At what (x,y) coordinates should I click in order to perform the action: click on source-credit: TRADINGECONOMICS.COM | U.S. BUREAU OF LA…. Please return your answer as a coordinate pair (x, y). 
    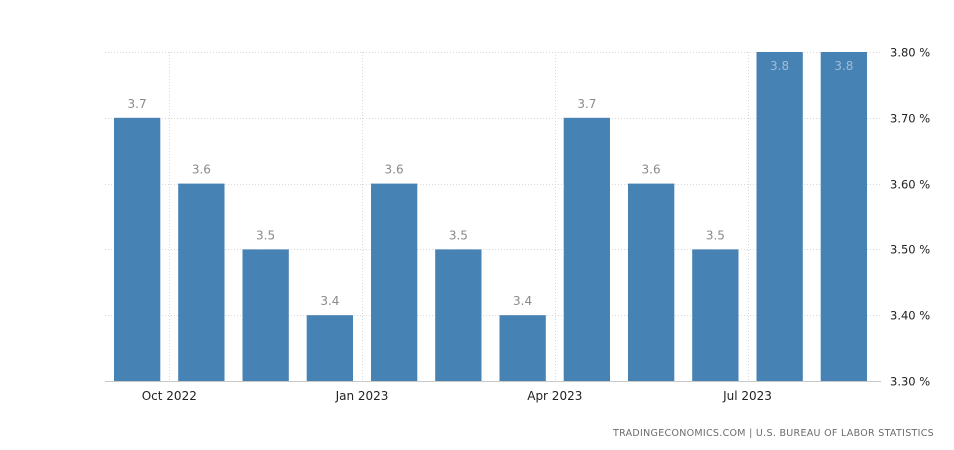
    Looking at the image, I should click on (773, 433).